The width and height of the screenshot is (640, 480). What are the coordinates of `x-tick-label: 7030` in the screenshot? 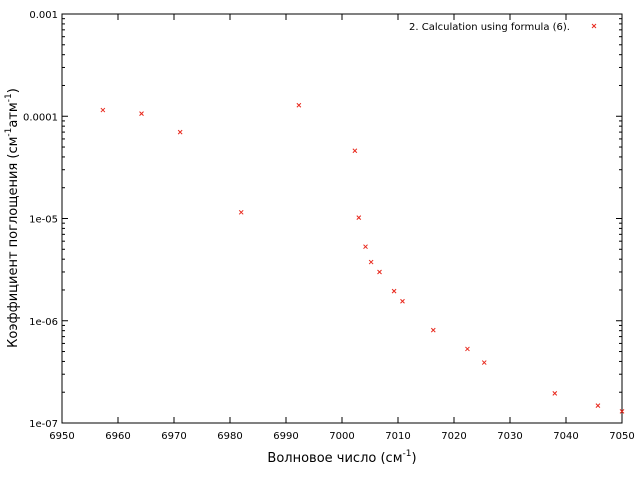 It's located at (509, 436).